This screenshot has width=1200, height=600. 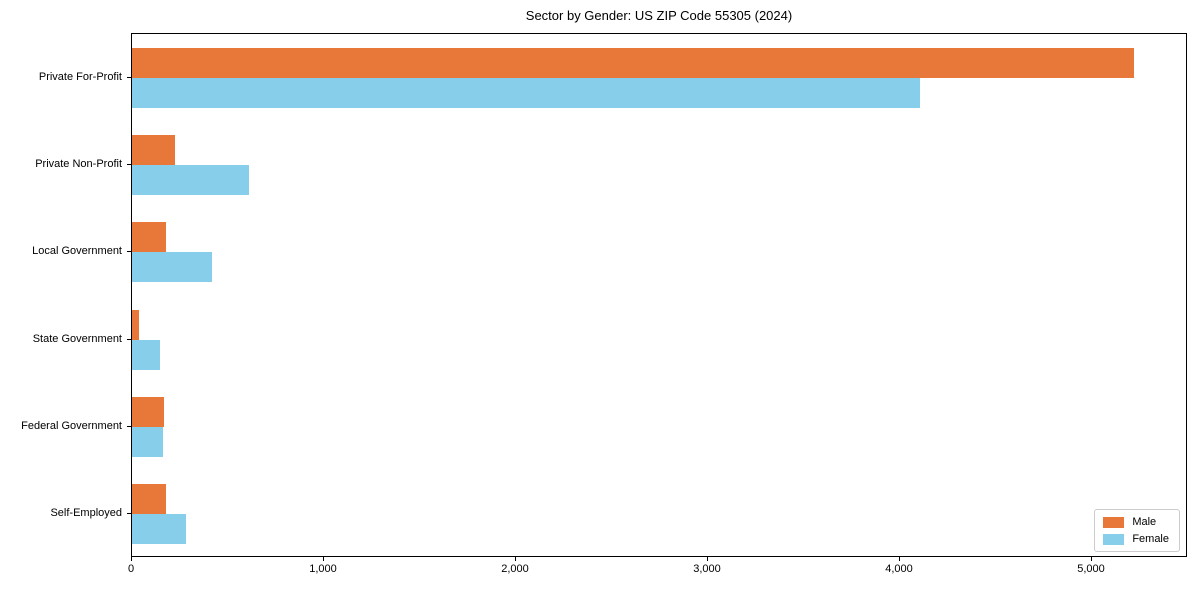 I want to click on bar-female-state-government, so click(x=146, y=354).